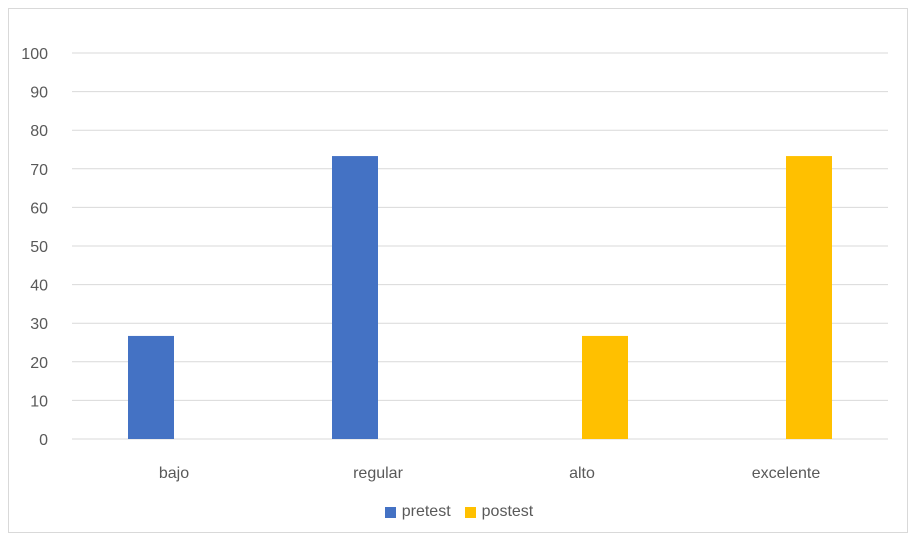 The image size is (918, 543). Describe the element at coordinates (582, 473) in the screenshot. I see `x-tick-label-alto: alto` at that location.